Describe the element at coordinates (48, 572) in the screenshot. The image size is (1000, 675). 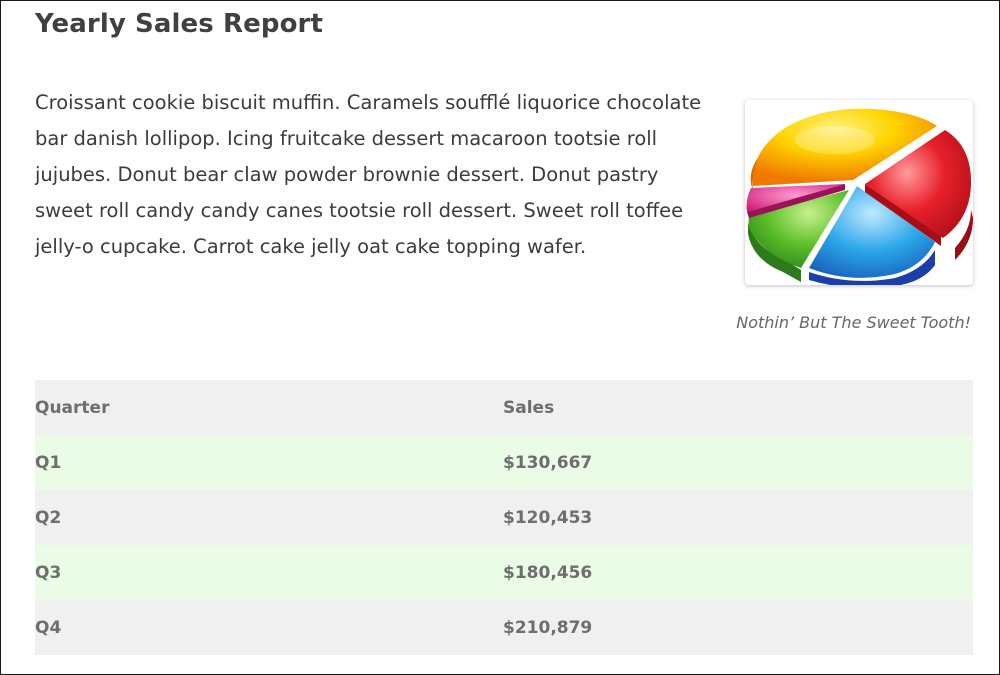
I see `cell-quarter: Q3` at that location.